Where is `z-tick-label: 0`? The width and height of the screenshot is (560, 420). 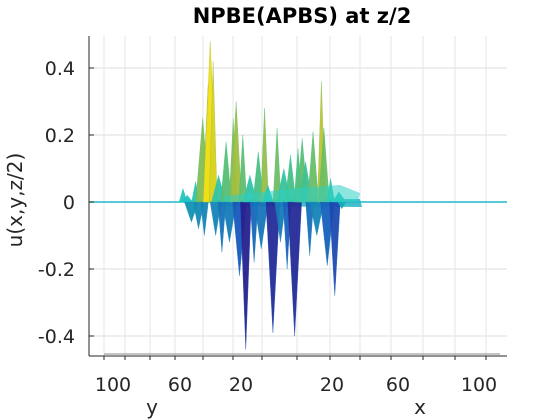
z-tick-label: 0 is located at coordinates (69, 203).